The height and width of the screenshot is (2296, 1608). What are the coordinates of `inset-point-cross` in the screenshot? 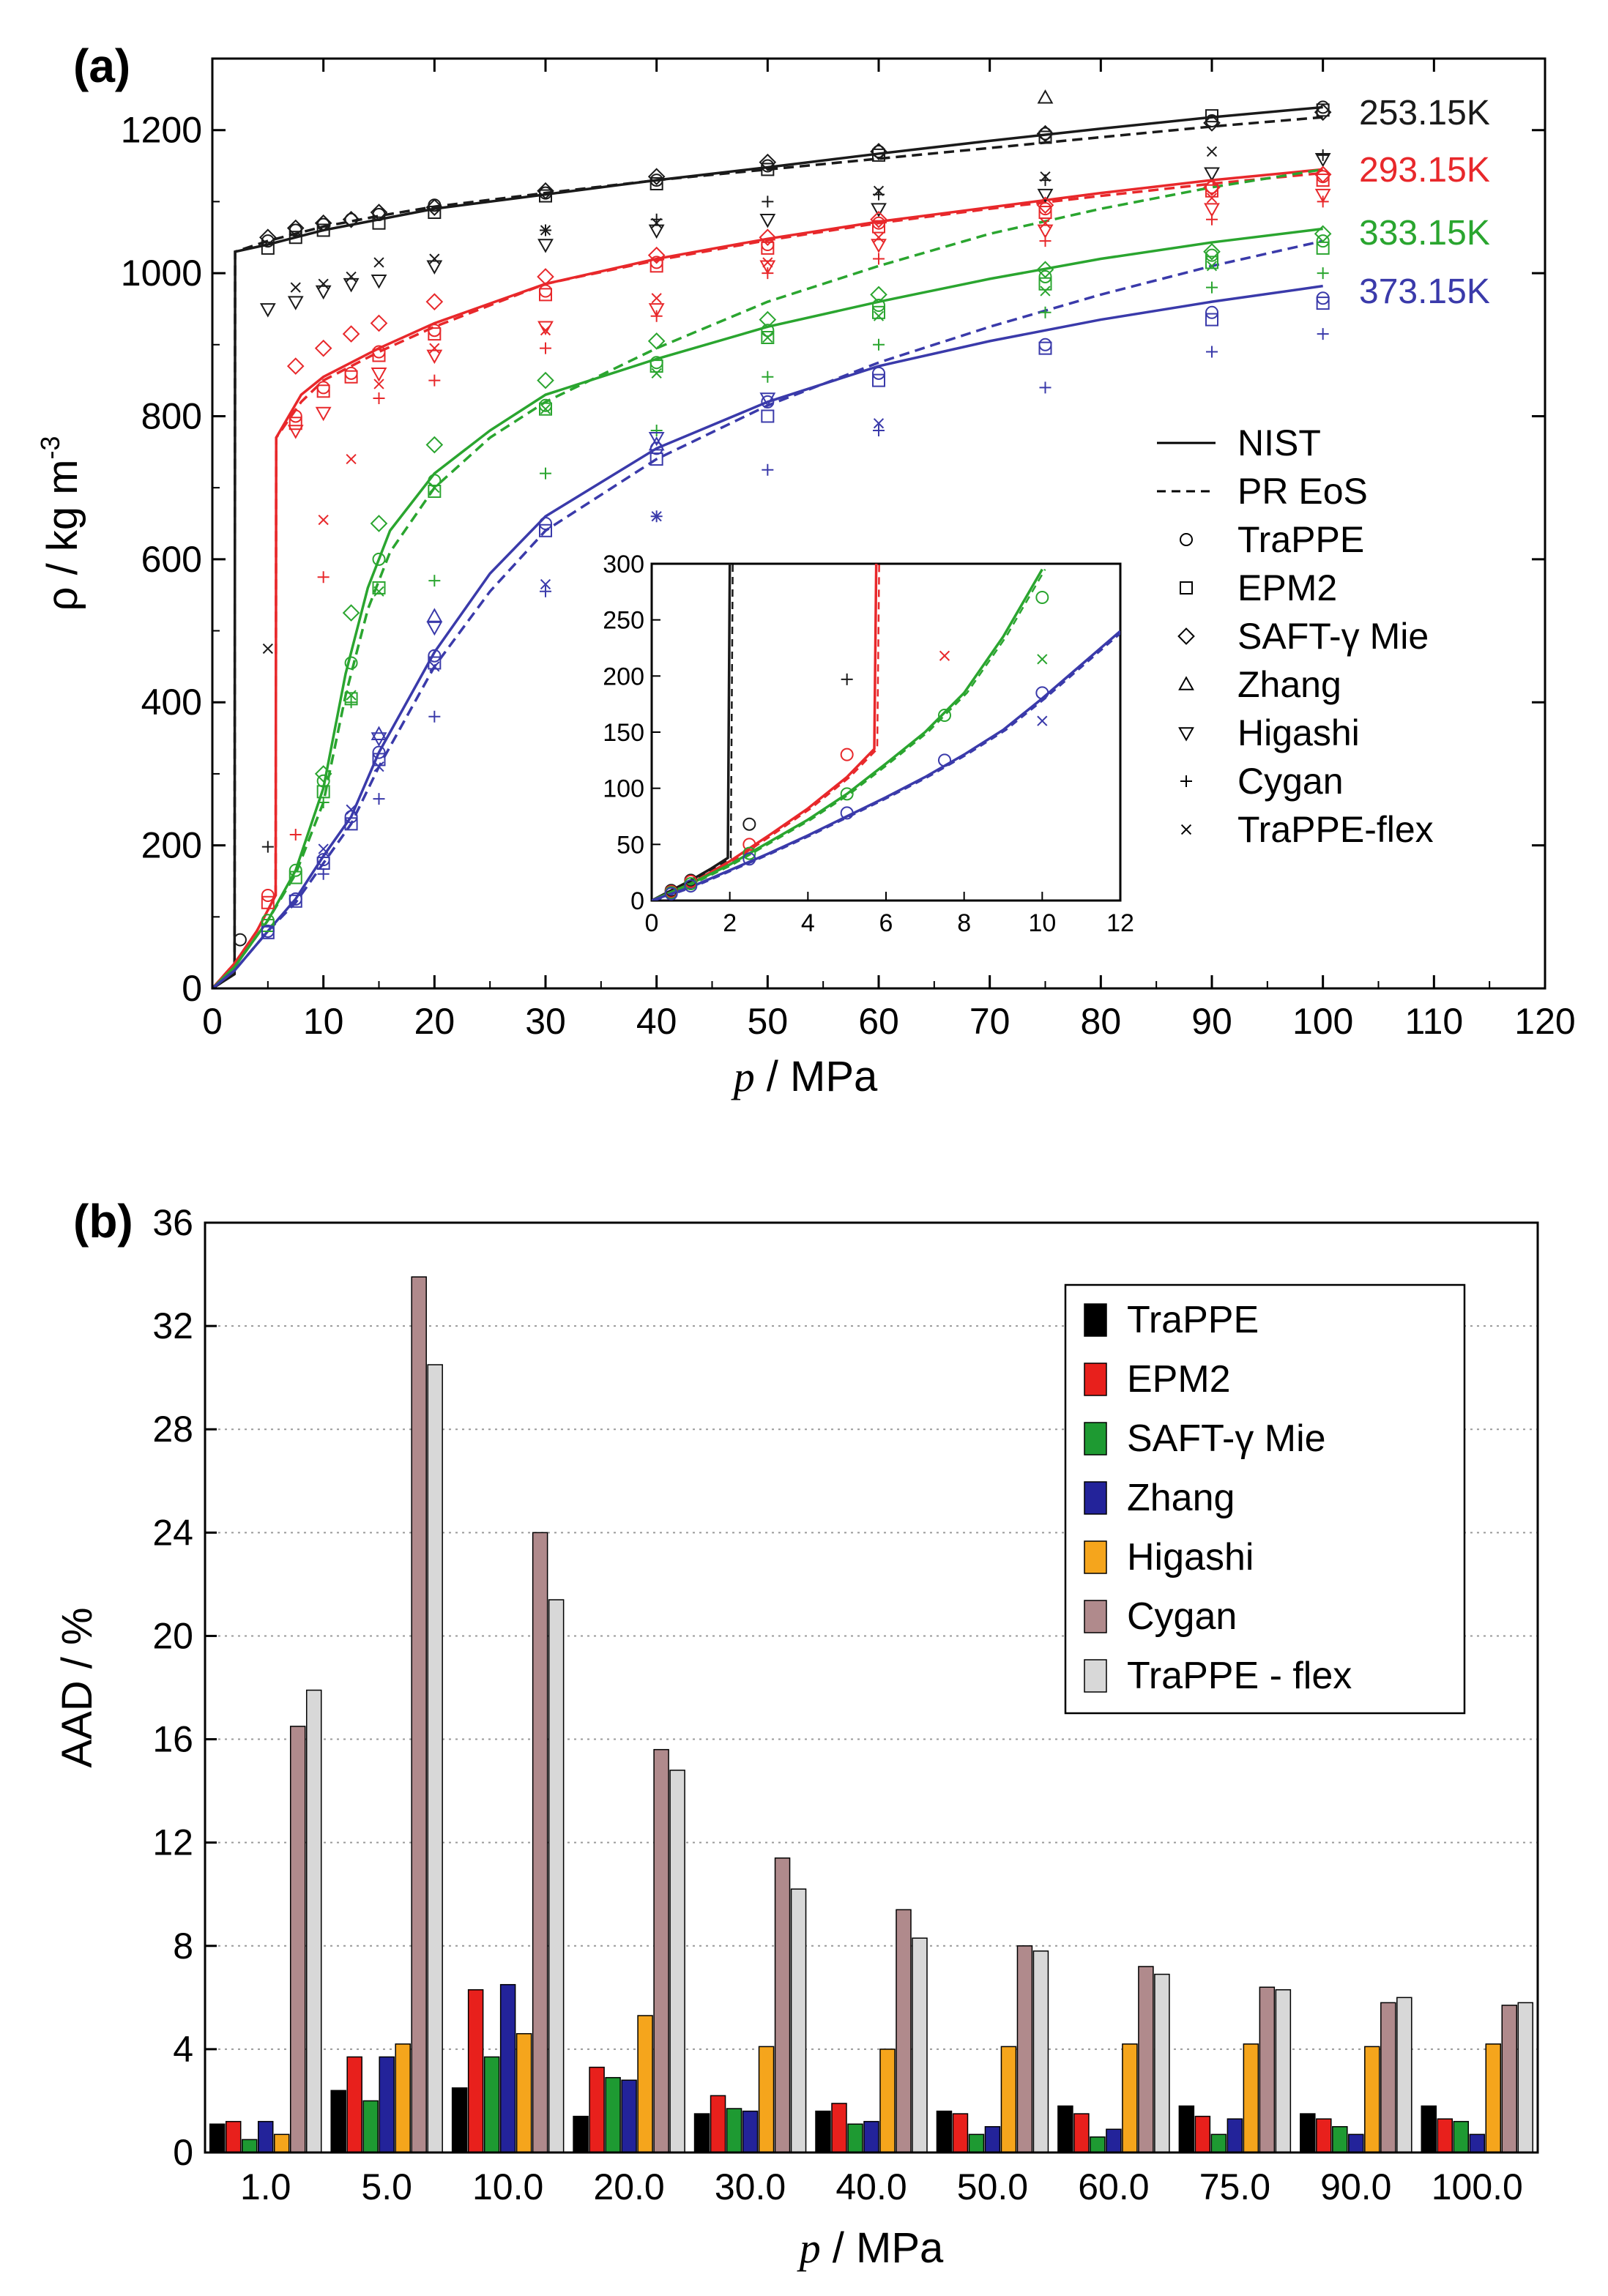 It's located at (1042, 659).